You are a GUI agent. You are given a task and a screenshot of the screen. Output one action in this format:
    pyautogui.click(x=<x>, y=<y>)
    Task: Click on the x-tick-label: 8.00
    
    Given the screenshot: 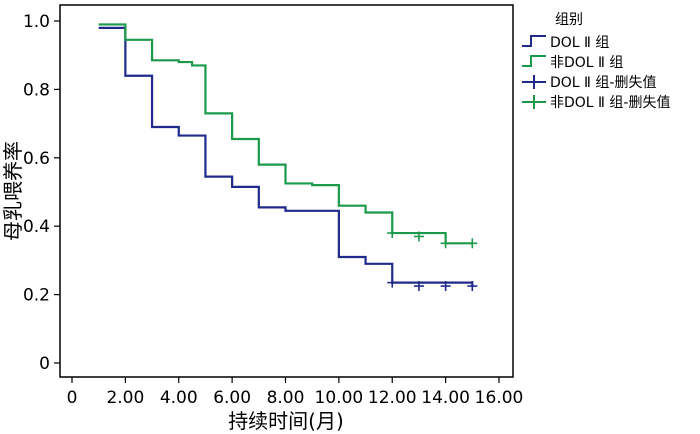 What is the action you would take?
    pyautogui.click(x=286, y=398)
    